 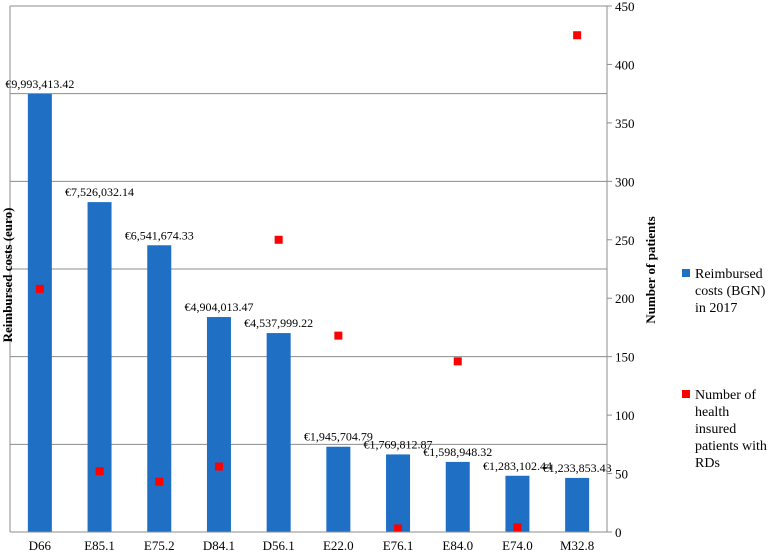 What do you see at coordinates (625, 7) in the screenshot?
I see `right-tick-label: 450` at bounding box center [625, 7].